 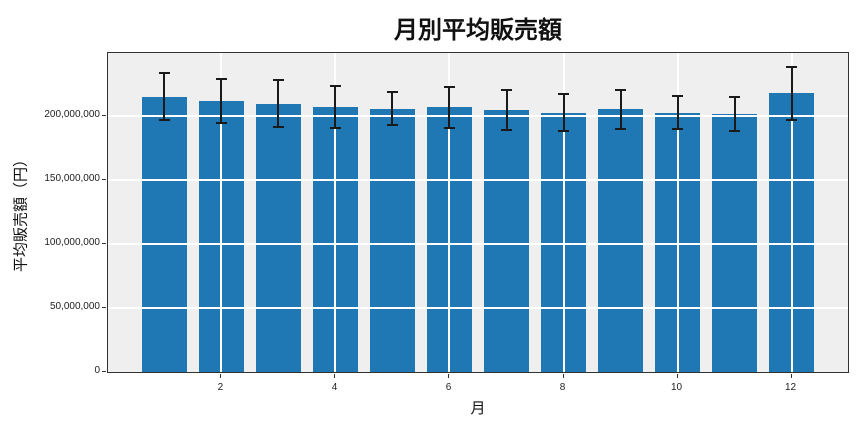 I want to click on x-tick-label: 2, so click(x=220, y=387).